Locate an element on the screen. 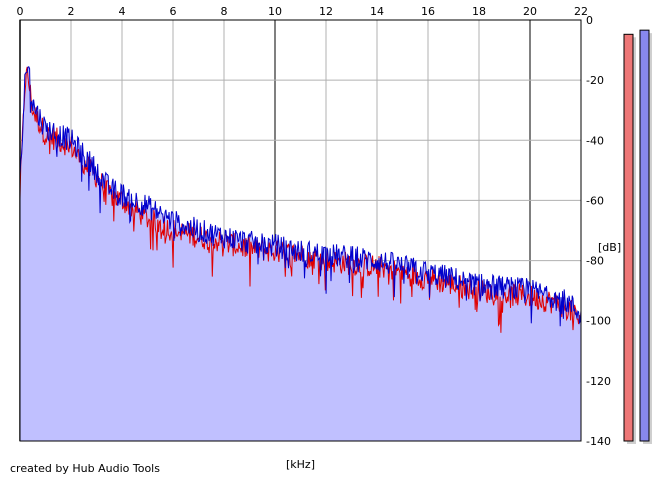 The height and width of the screenshot is (485, 664). x-tick-label: 0 is located at coordinates (20, 11).